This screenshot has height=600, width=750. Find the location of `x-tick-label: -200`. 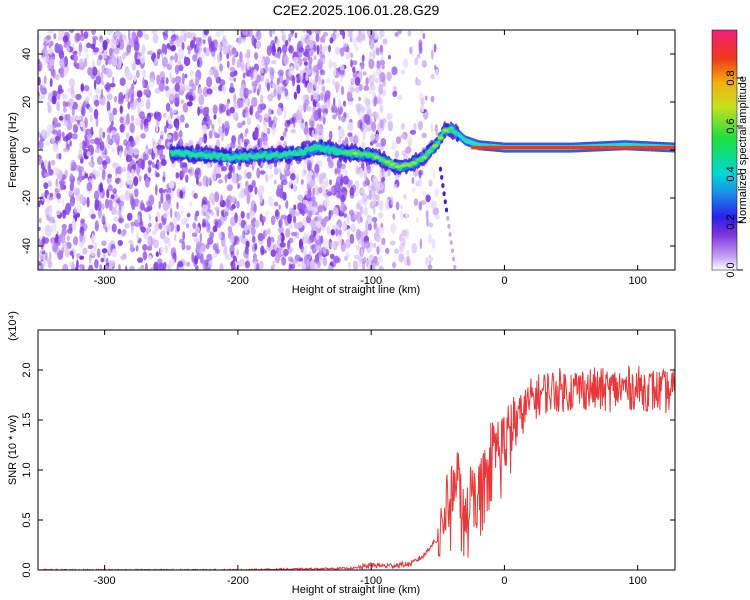

x-tick-label: -200 is located at coordinates (238, 581).